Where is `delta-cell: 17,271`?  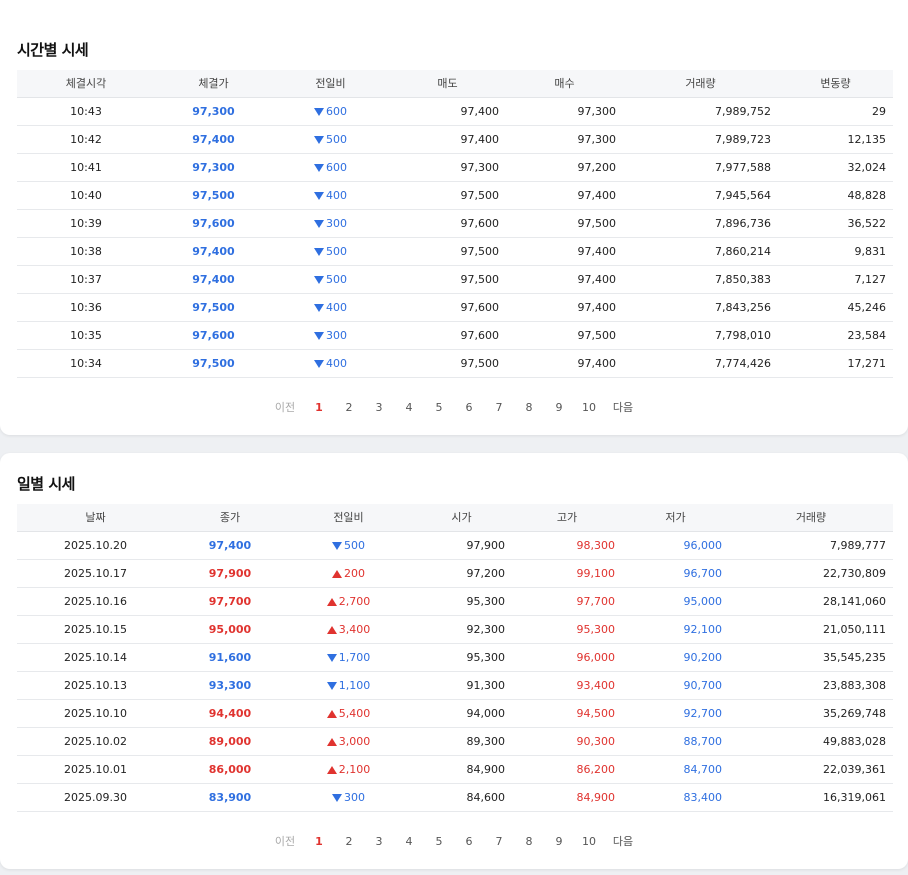 delta-cell: 17,271 is located at coordinates (867, 363).